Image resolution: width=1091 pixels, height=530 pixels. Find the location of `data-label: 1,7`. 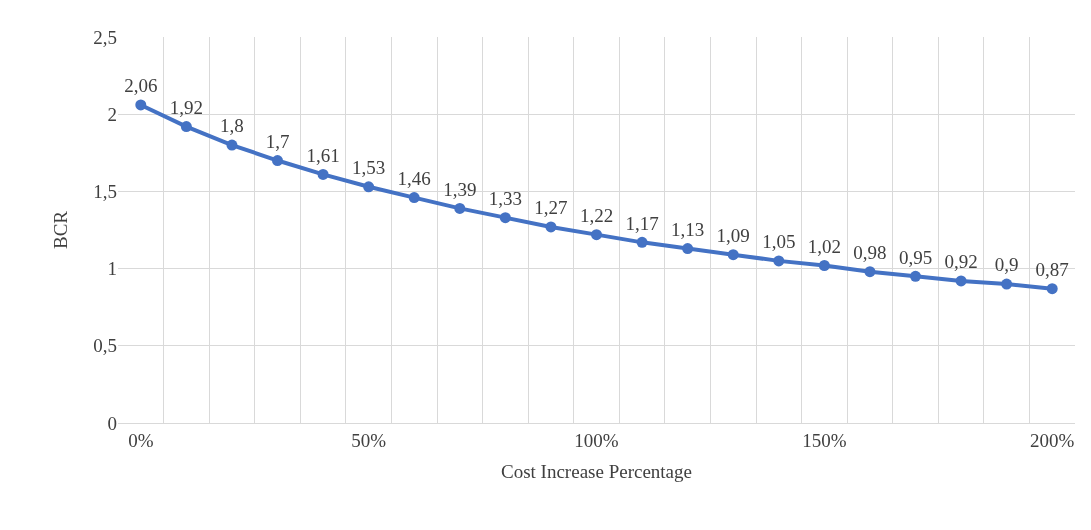

data-label: 1,7 is located at coordinates (277, 141).